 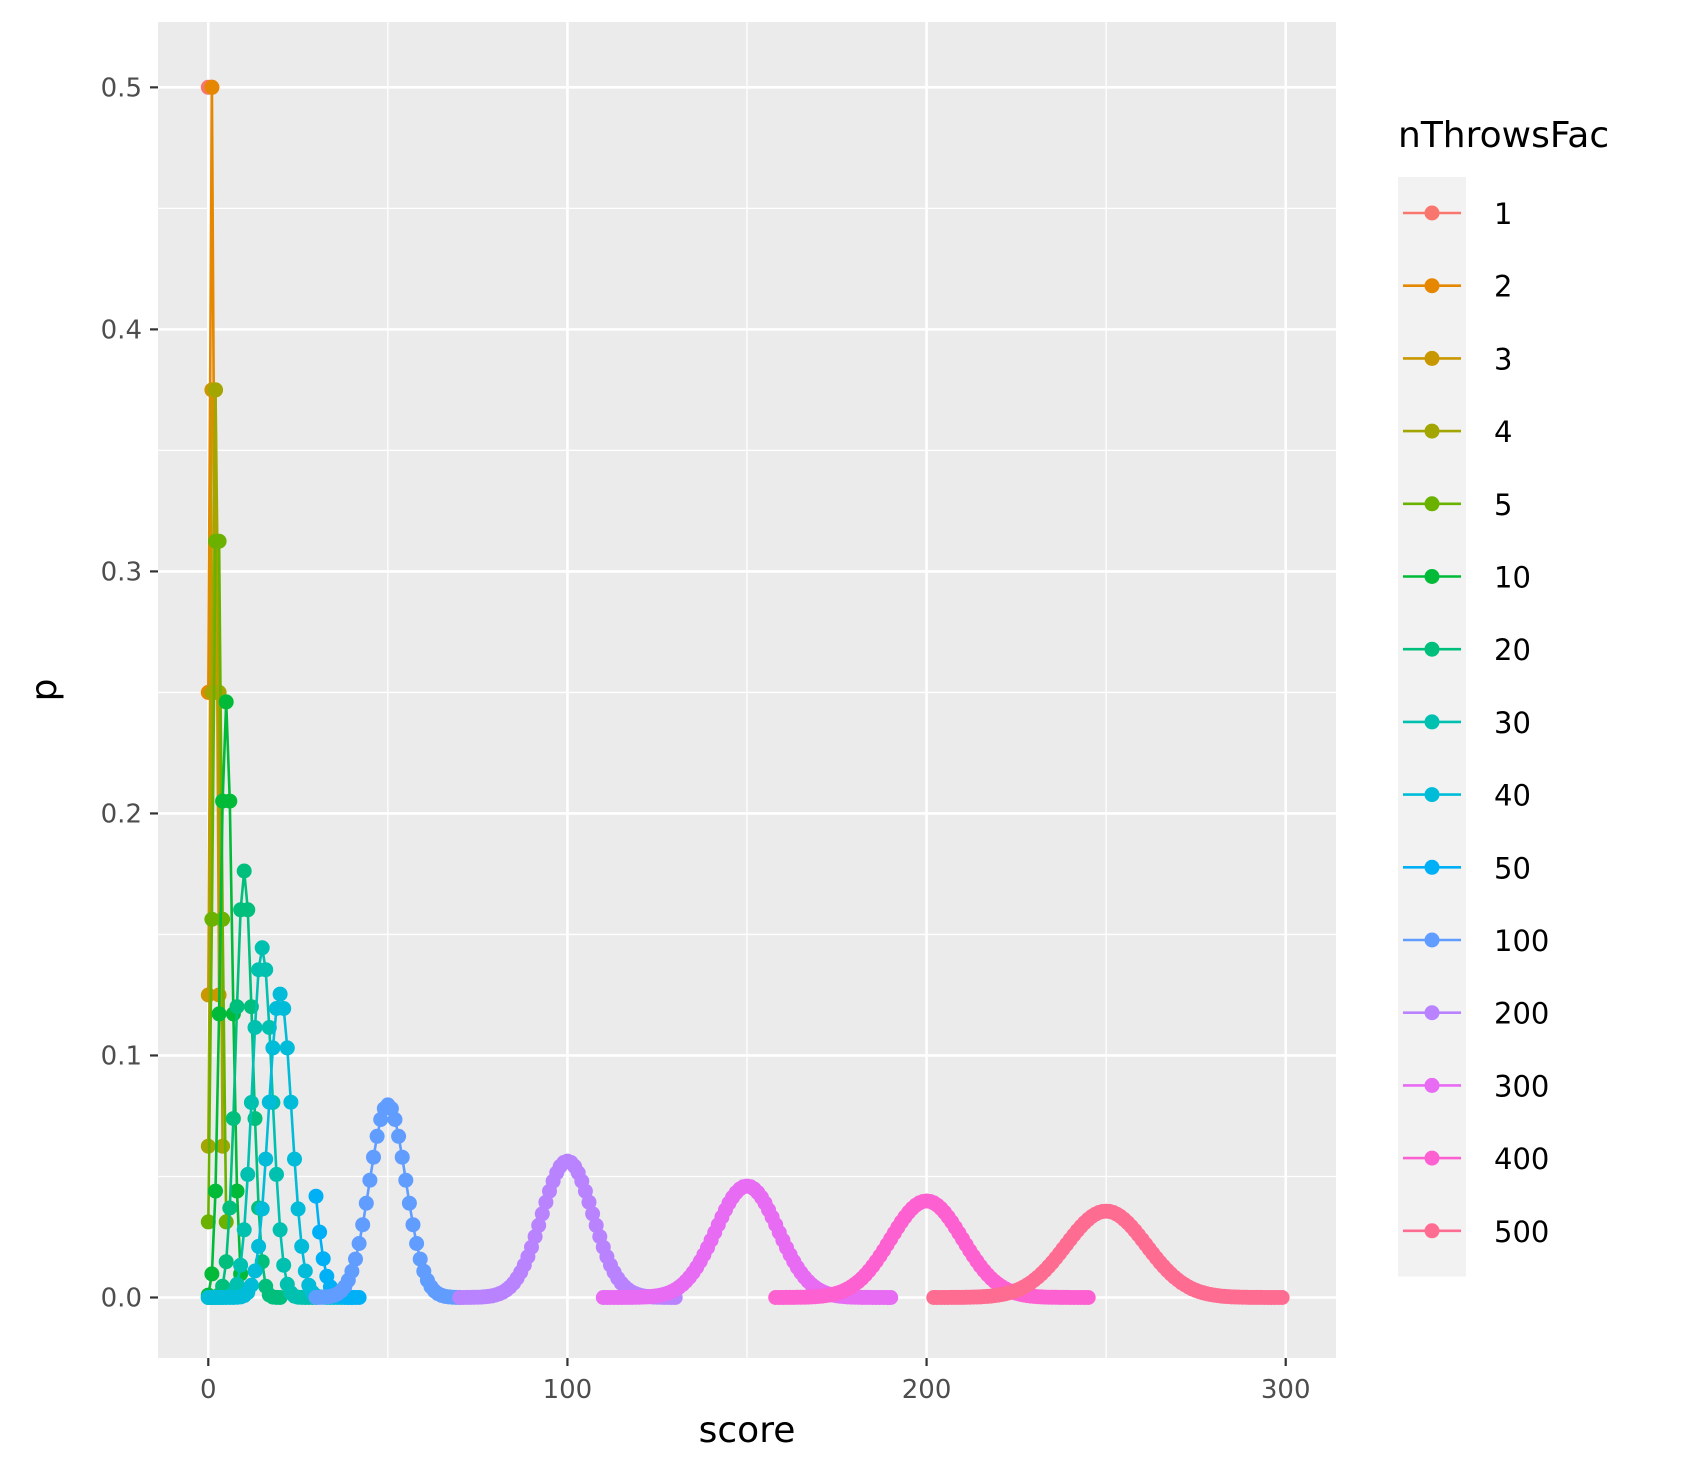 What do you see at coordinates (1457, 505) in the screenshot?
I see `legend-item: 5` at bounding box center [1457, 505].